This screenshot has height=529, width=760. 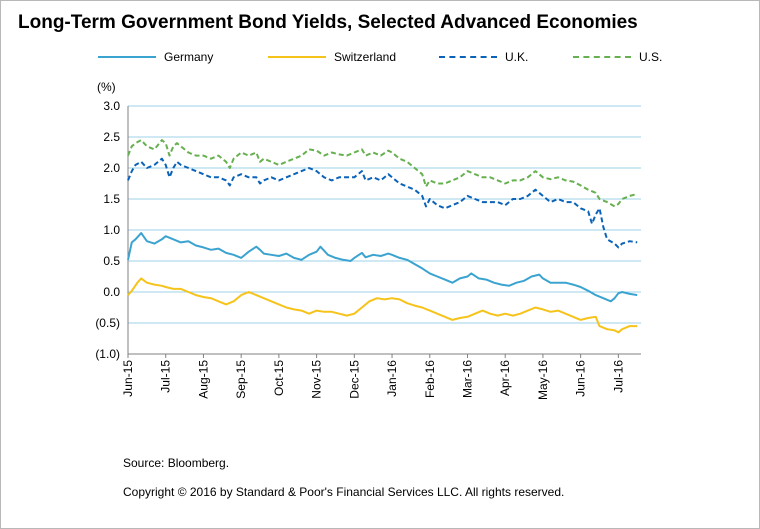 What do you see at coordinates (382, 173) in the screenshot?
I see `series-line-us` at bounding box center [382, 173].